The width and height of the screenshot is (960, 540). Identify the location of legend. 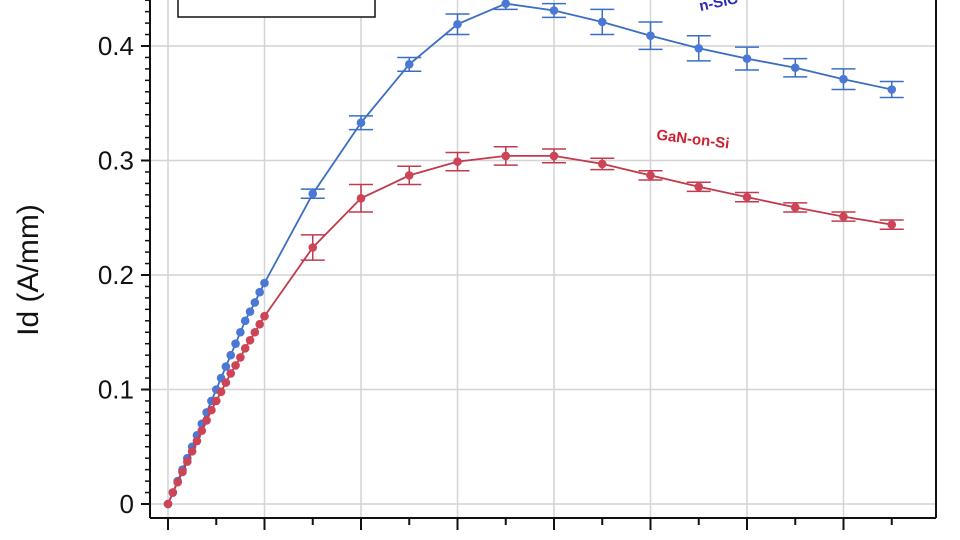
(276, 9).